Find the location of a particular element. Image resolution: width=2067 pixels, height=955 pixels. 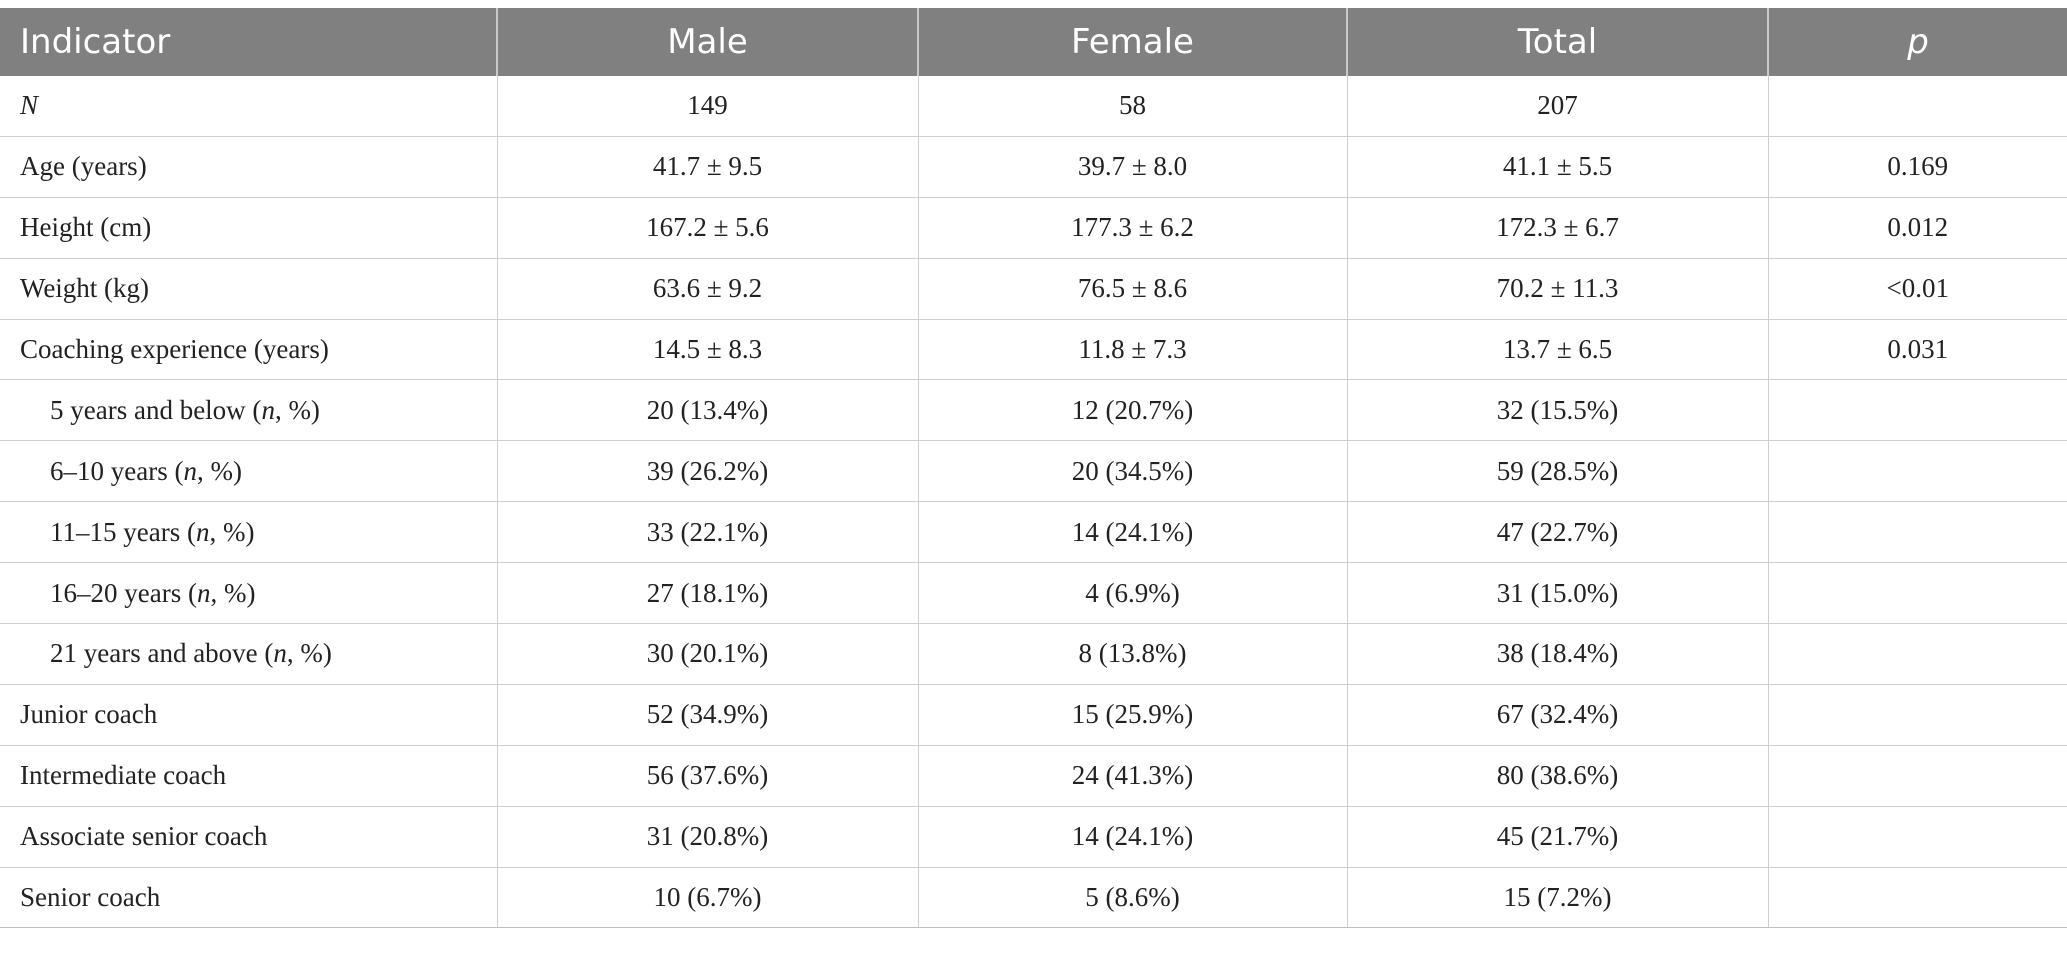

cell-male: 167.2 ± 5.6 is located at coordinates (707, 228).